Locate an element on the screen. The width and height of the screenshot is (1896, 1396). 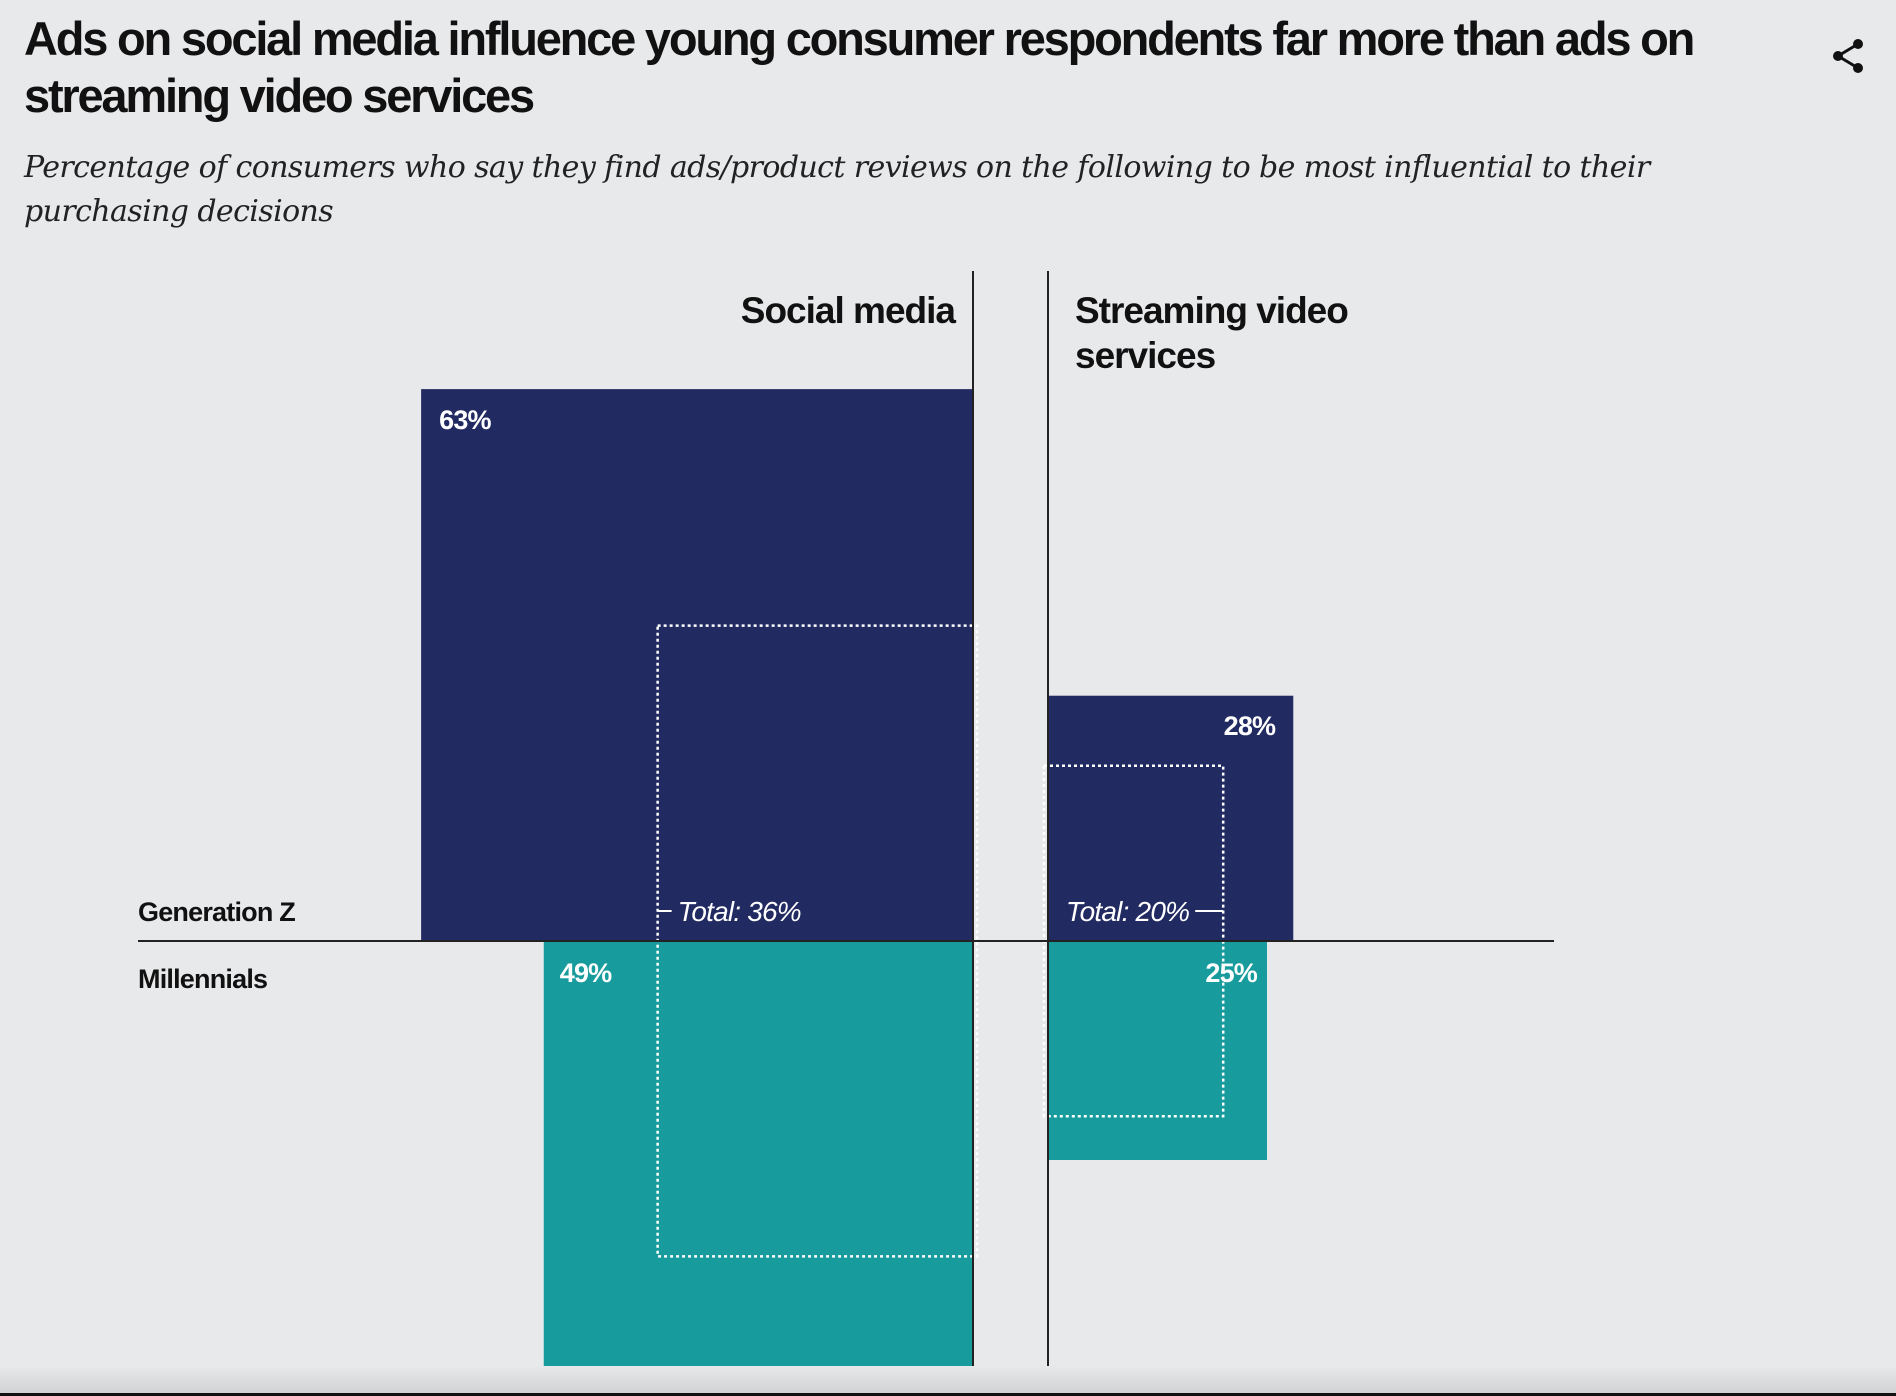
data-label-social-gen-z: 63% is located at coordinates (465, 420).